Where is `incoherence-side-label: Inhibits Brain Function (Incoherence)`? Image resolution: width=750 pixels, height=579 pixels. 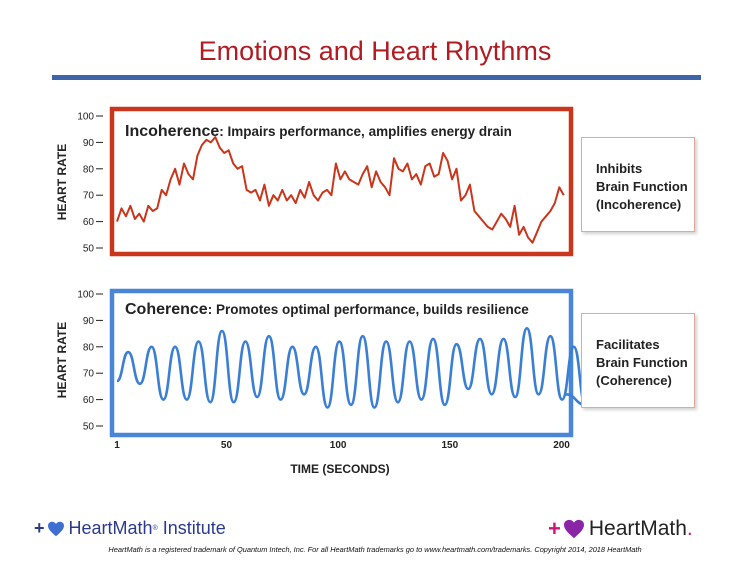
incoherence-side-label: Inhibits Brain Function (Incoherence) is located at coordinates (638, 184).